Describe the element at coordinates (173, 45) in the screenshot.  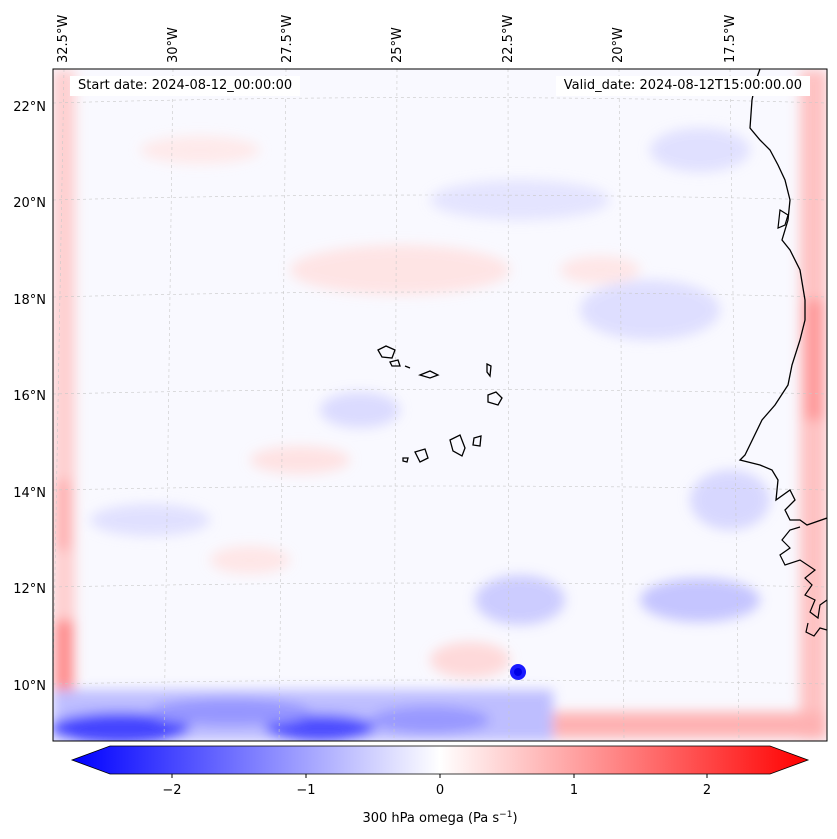
I see `lon-label-30w: 30°W` at that location.